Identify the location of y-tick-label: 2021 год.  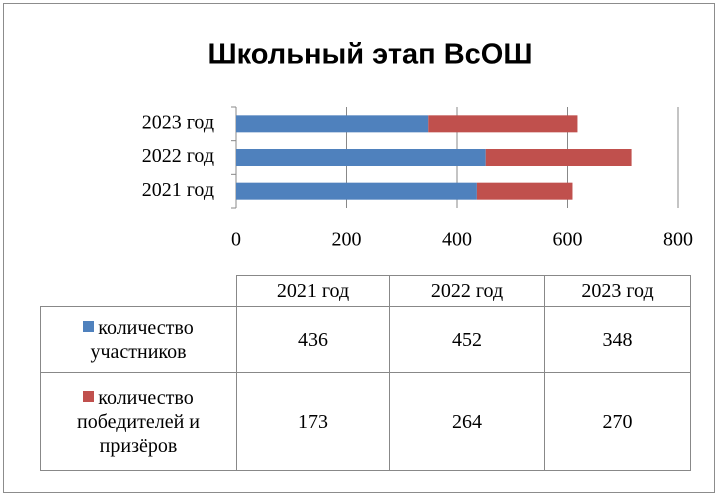
(178, 190).